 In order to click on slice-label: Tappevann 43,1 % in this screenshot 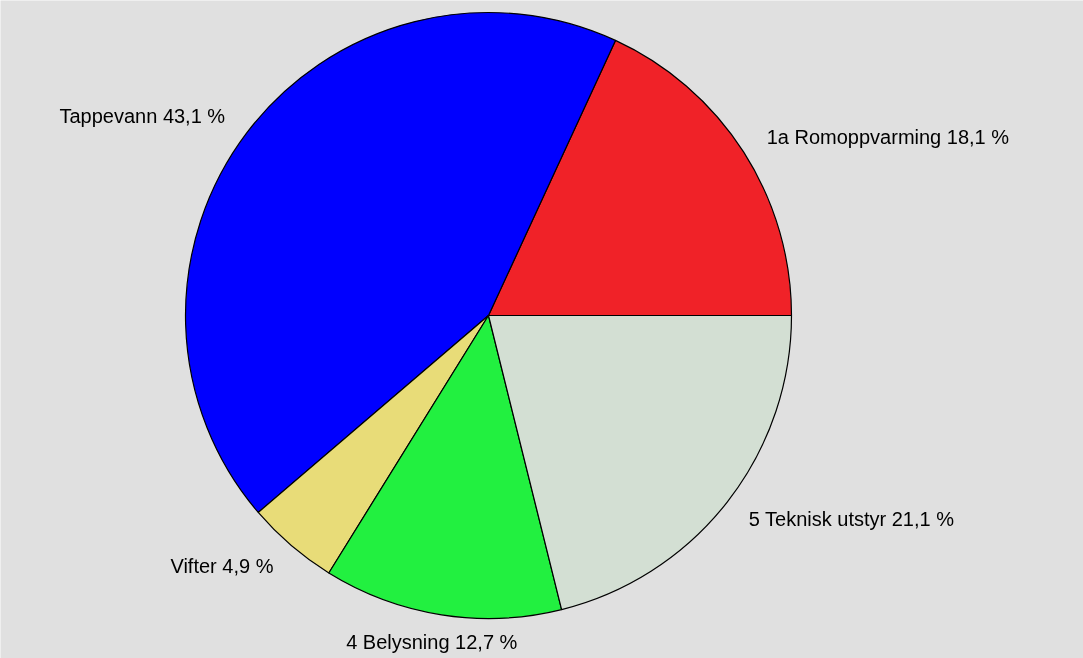, I will do `click(142, 116)`.